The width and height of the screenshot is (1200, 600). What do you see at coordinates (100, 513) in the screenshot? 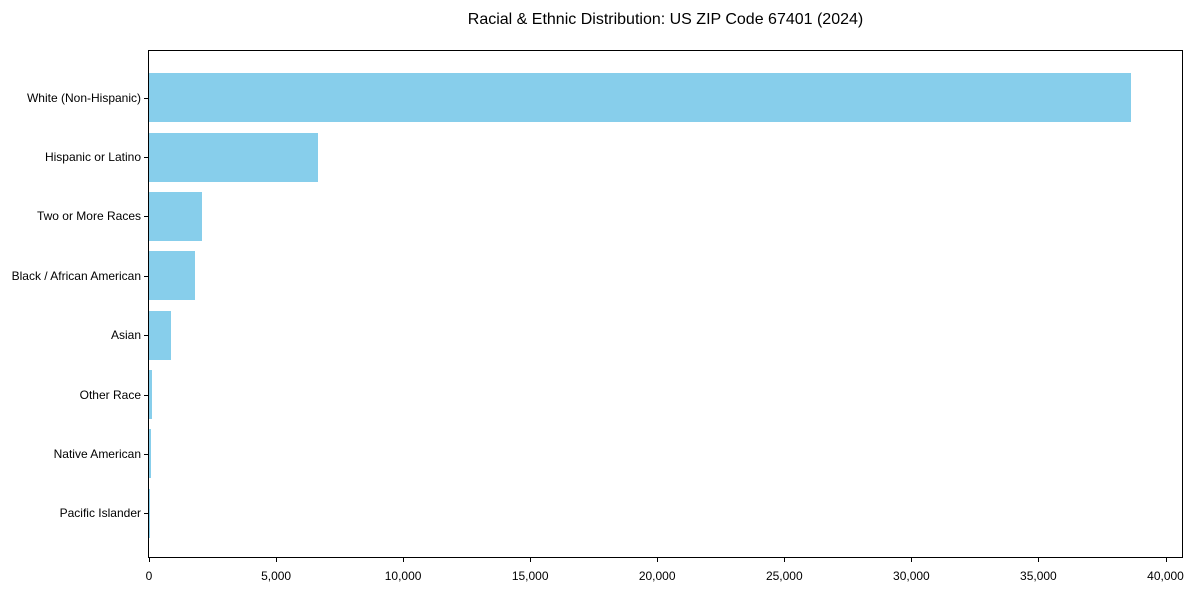
I see `y-tick-label: Pacific Islander` at bounding box center [100, 513].